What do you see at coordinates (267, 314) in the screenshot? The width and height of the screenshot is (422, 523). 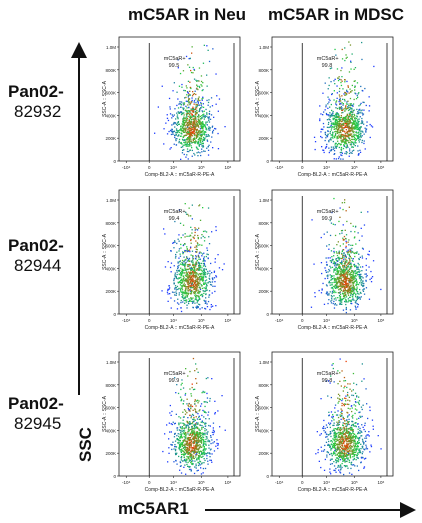 I see `y-tick-label: 0` at bounding box center [267, 314].